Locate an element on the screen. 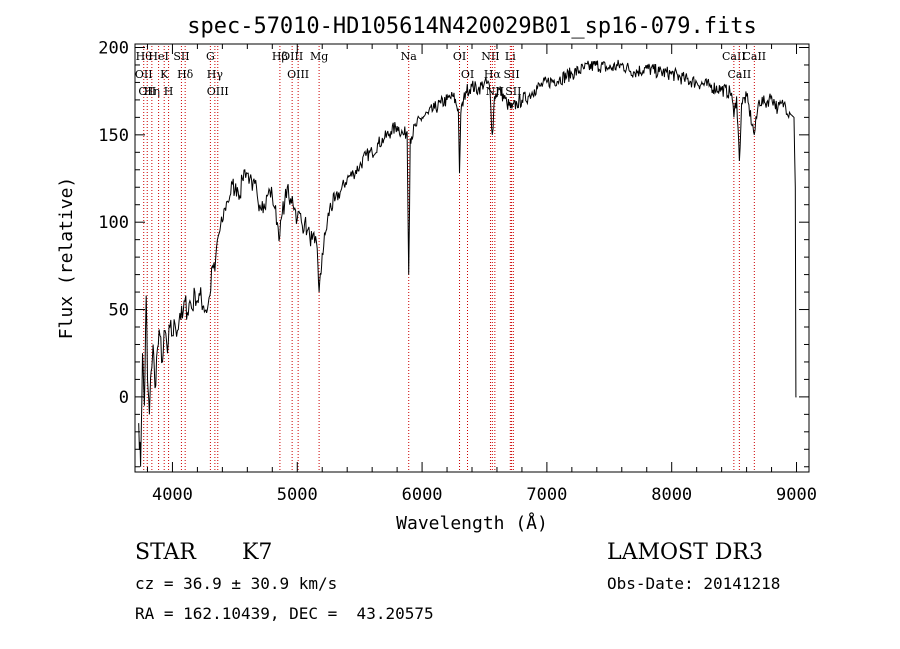 This screenshot has width=900, height=649. x-tick-label: 8000 is located at coordinates (671, 495).